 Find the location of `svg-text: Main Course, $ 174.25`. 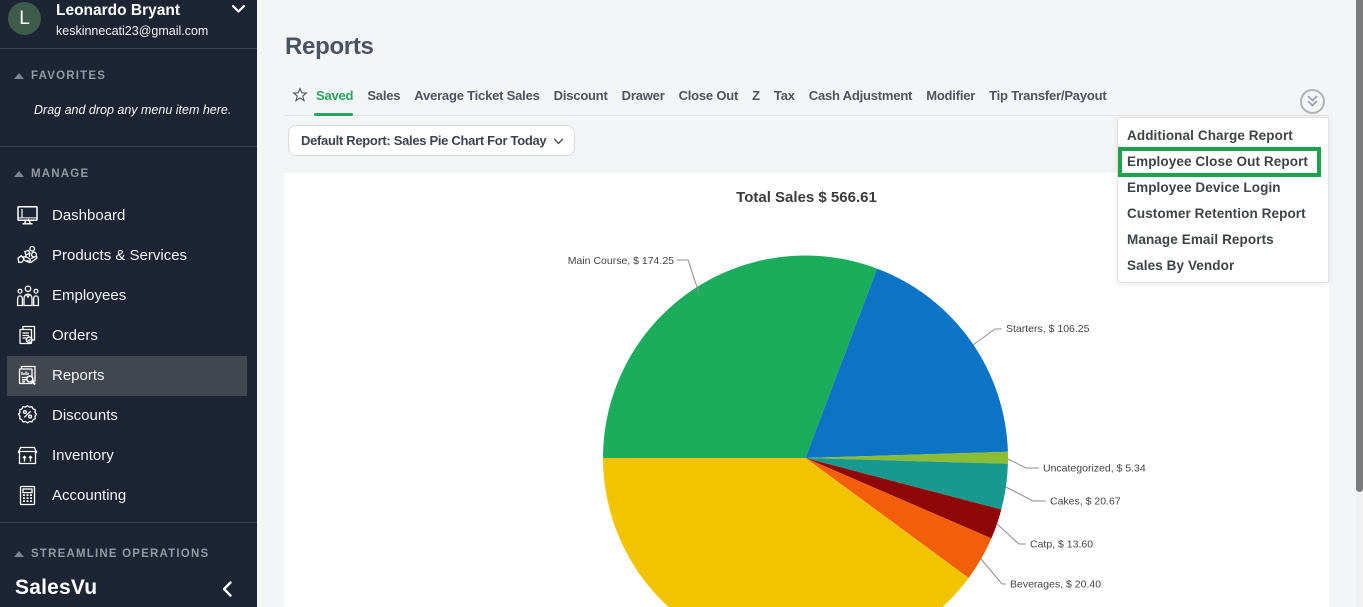

svg-text: Main Course, $ 174.25 is located at coordinates (621, 261).